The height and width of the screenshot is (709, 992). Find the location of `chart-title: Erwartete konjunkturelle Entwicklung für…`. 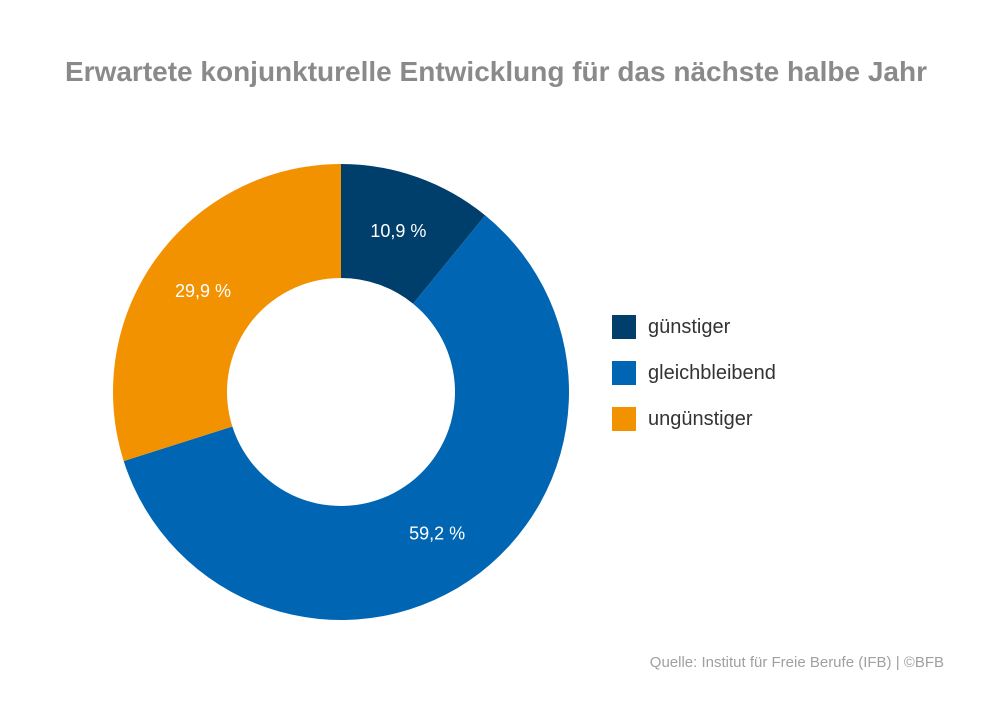

chart-title: Erwartete konjunkturelle Entwicklung für… is located at coordinates (496, 71).